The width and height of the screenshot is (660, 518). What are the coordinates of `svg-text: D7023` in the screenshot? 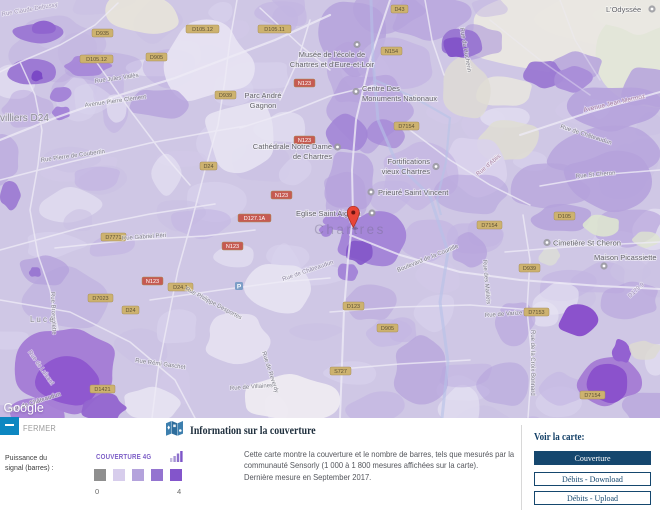 It's located at (100, 299).